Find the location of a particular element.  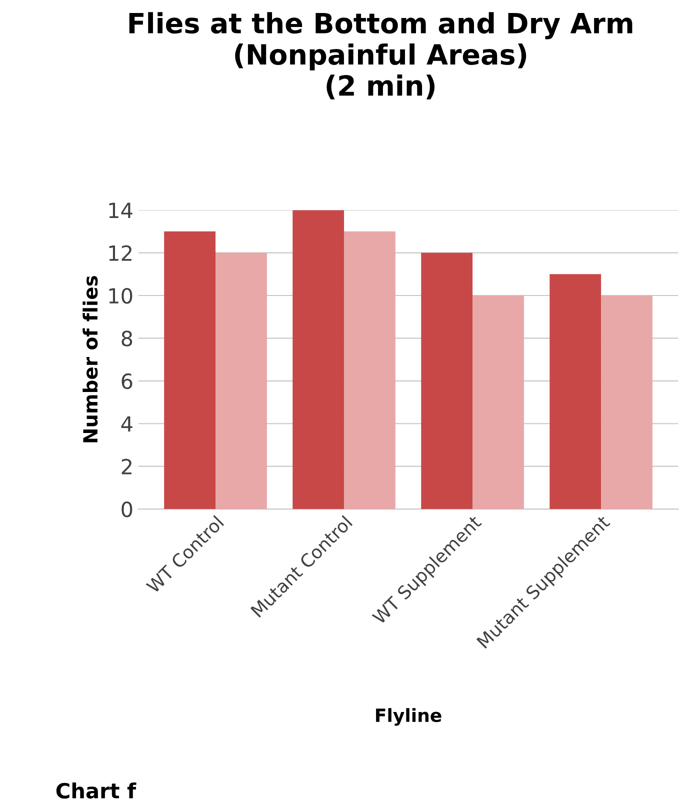

y-tick-label: 10 is located at coordinates (120, 296).